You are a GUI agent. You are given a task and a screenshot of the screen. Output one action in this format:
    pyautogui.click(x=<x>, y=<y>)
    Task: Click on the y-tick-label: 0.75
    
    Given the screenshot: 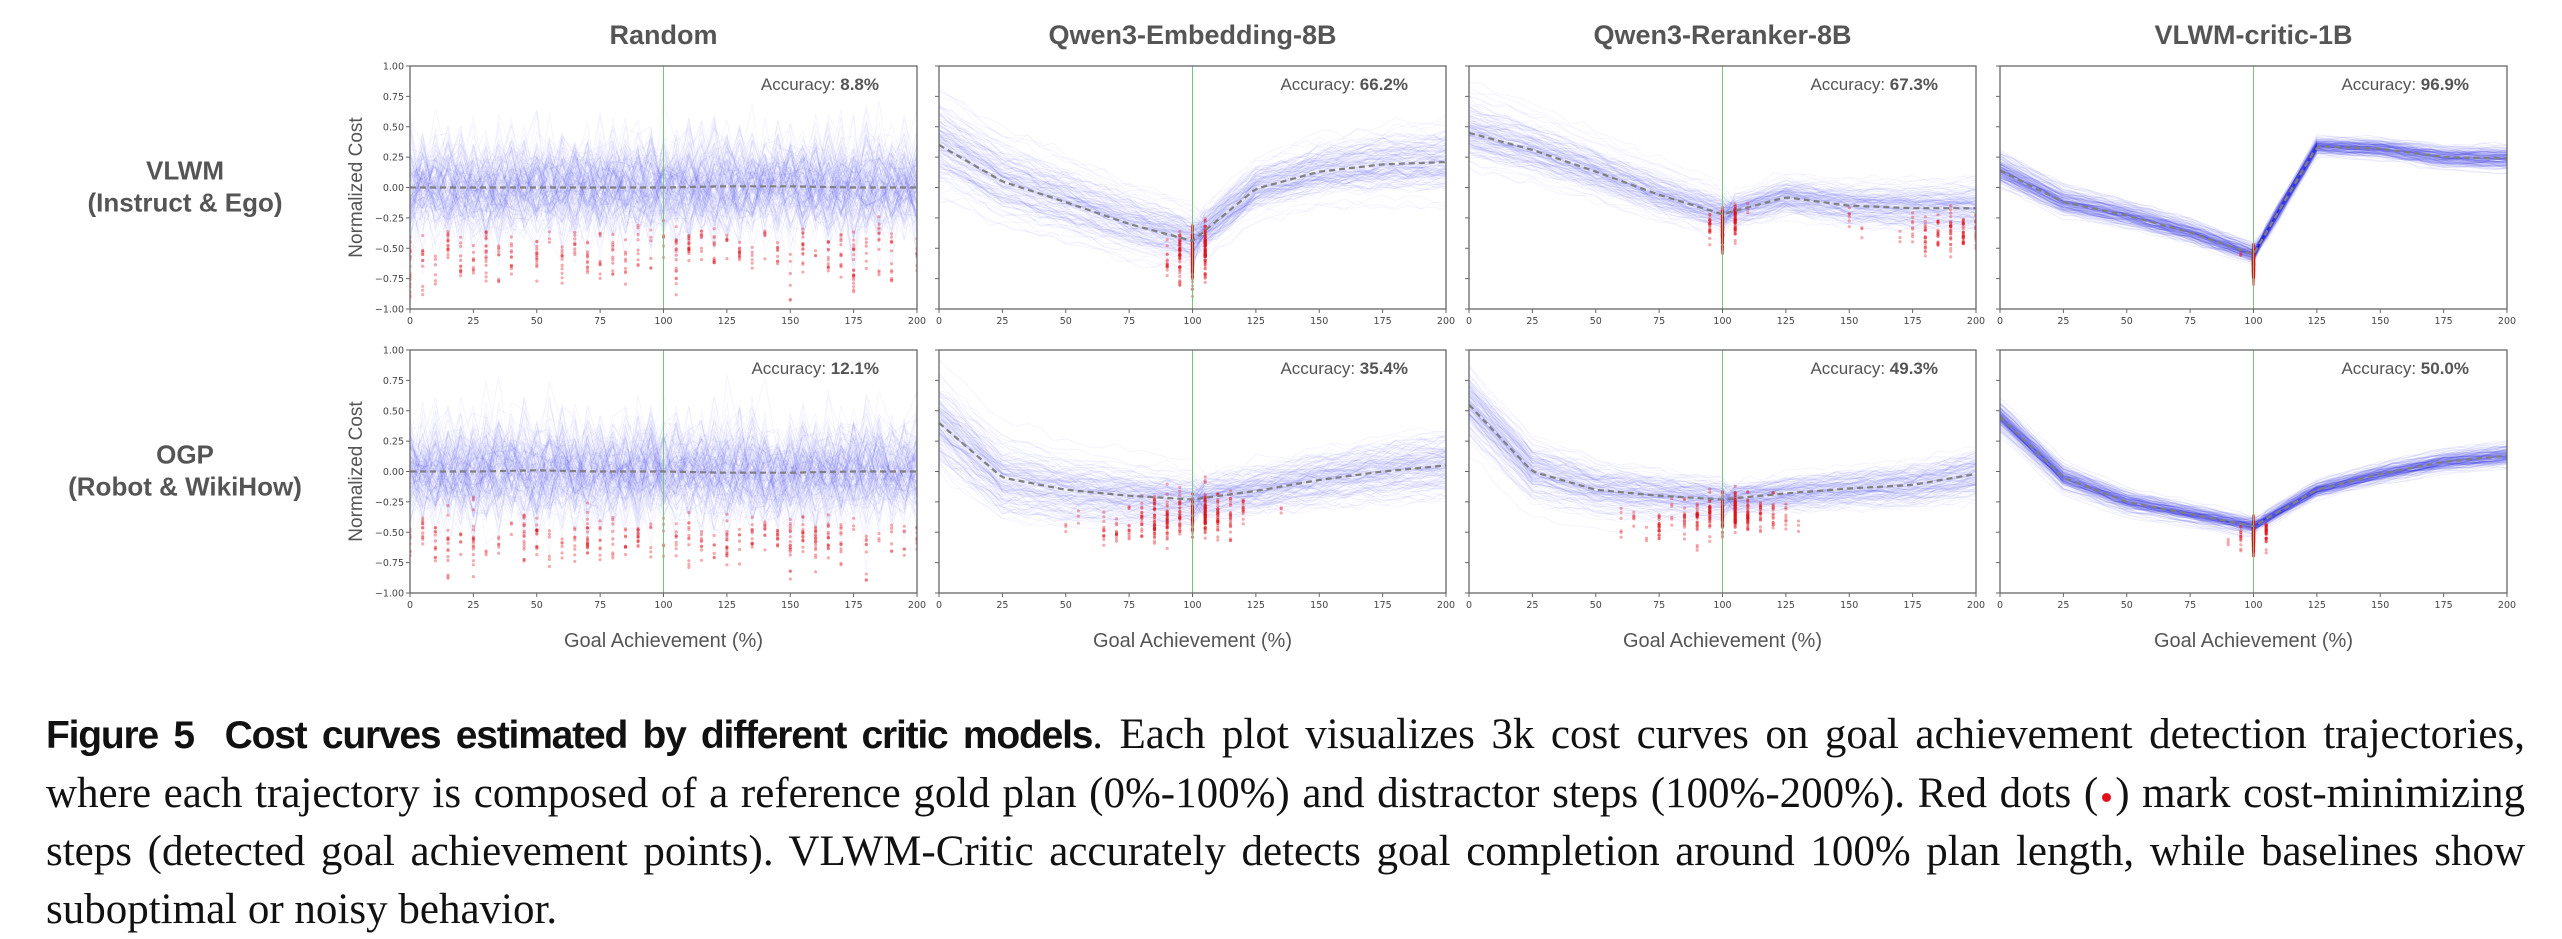 What is the action you would take?
    pyautogui.click(x=393, y=97)
    